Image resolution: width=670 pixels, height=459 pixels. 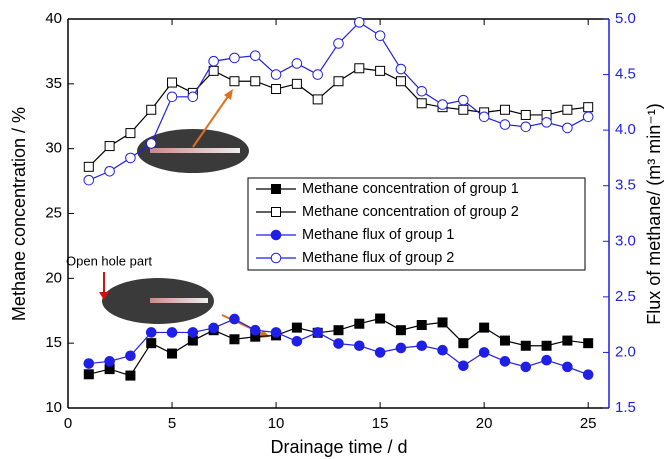 I want to click on y2-tick-label: 3.5, so click(x=625, y=185).